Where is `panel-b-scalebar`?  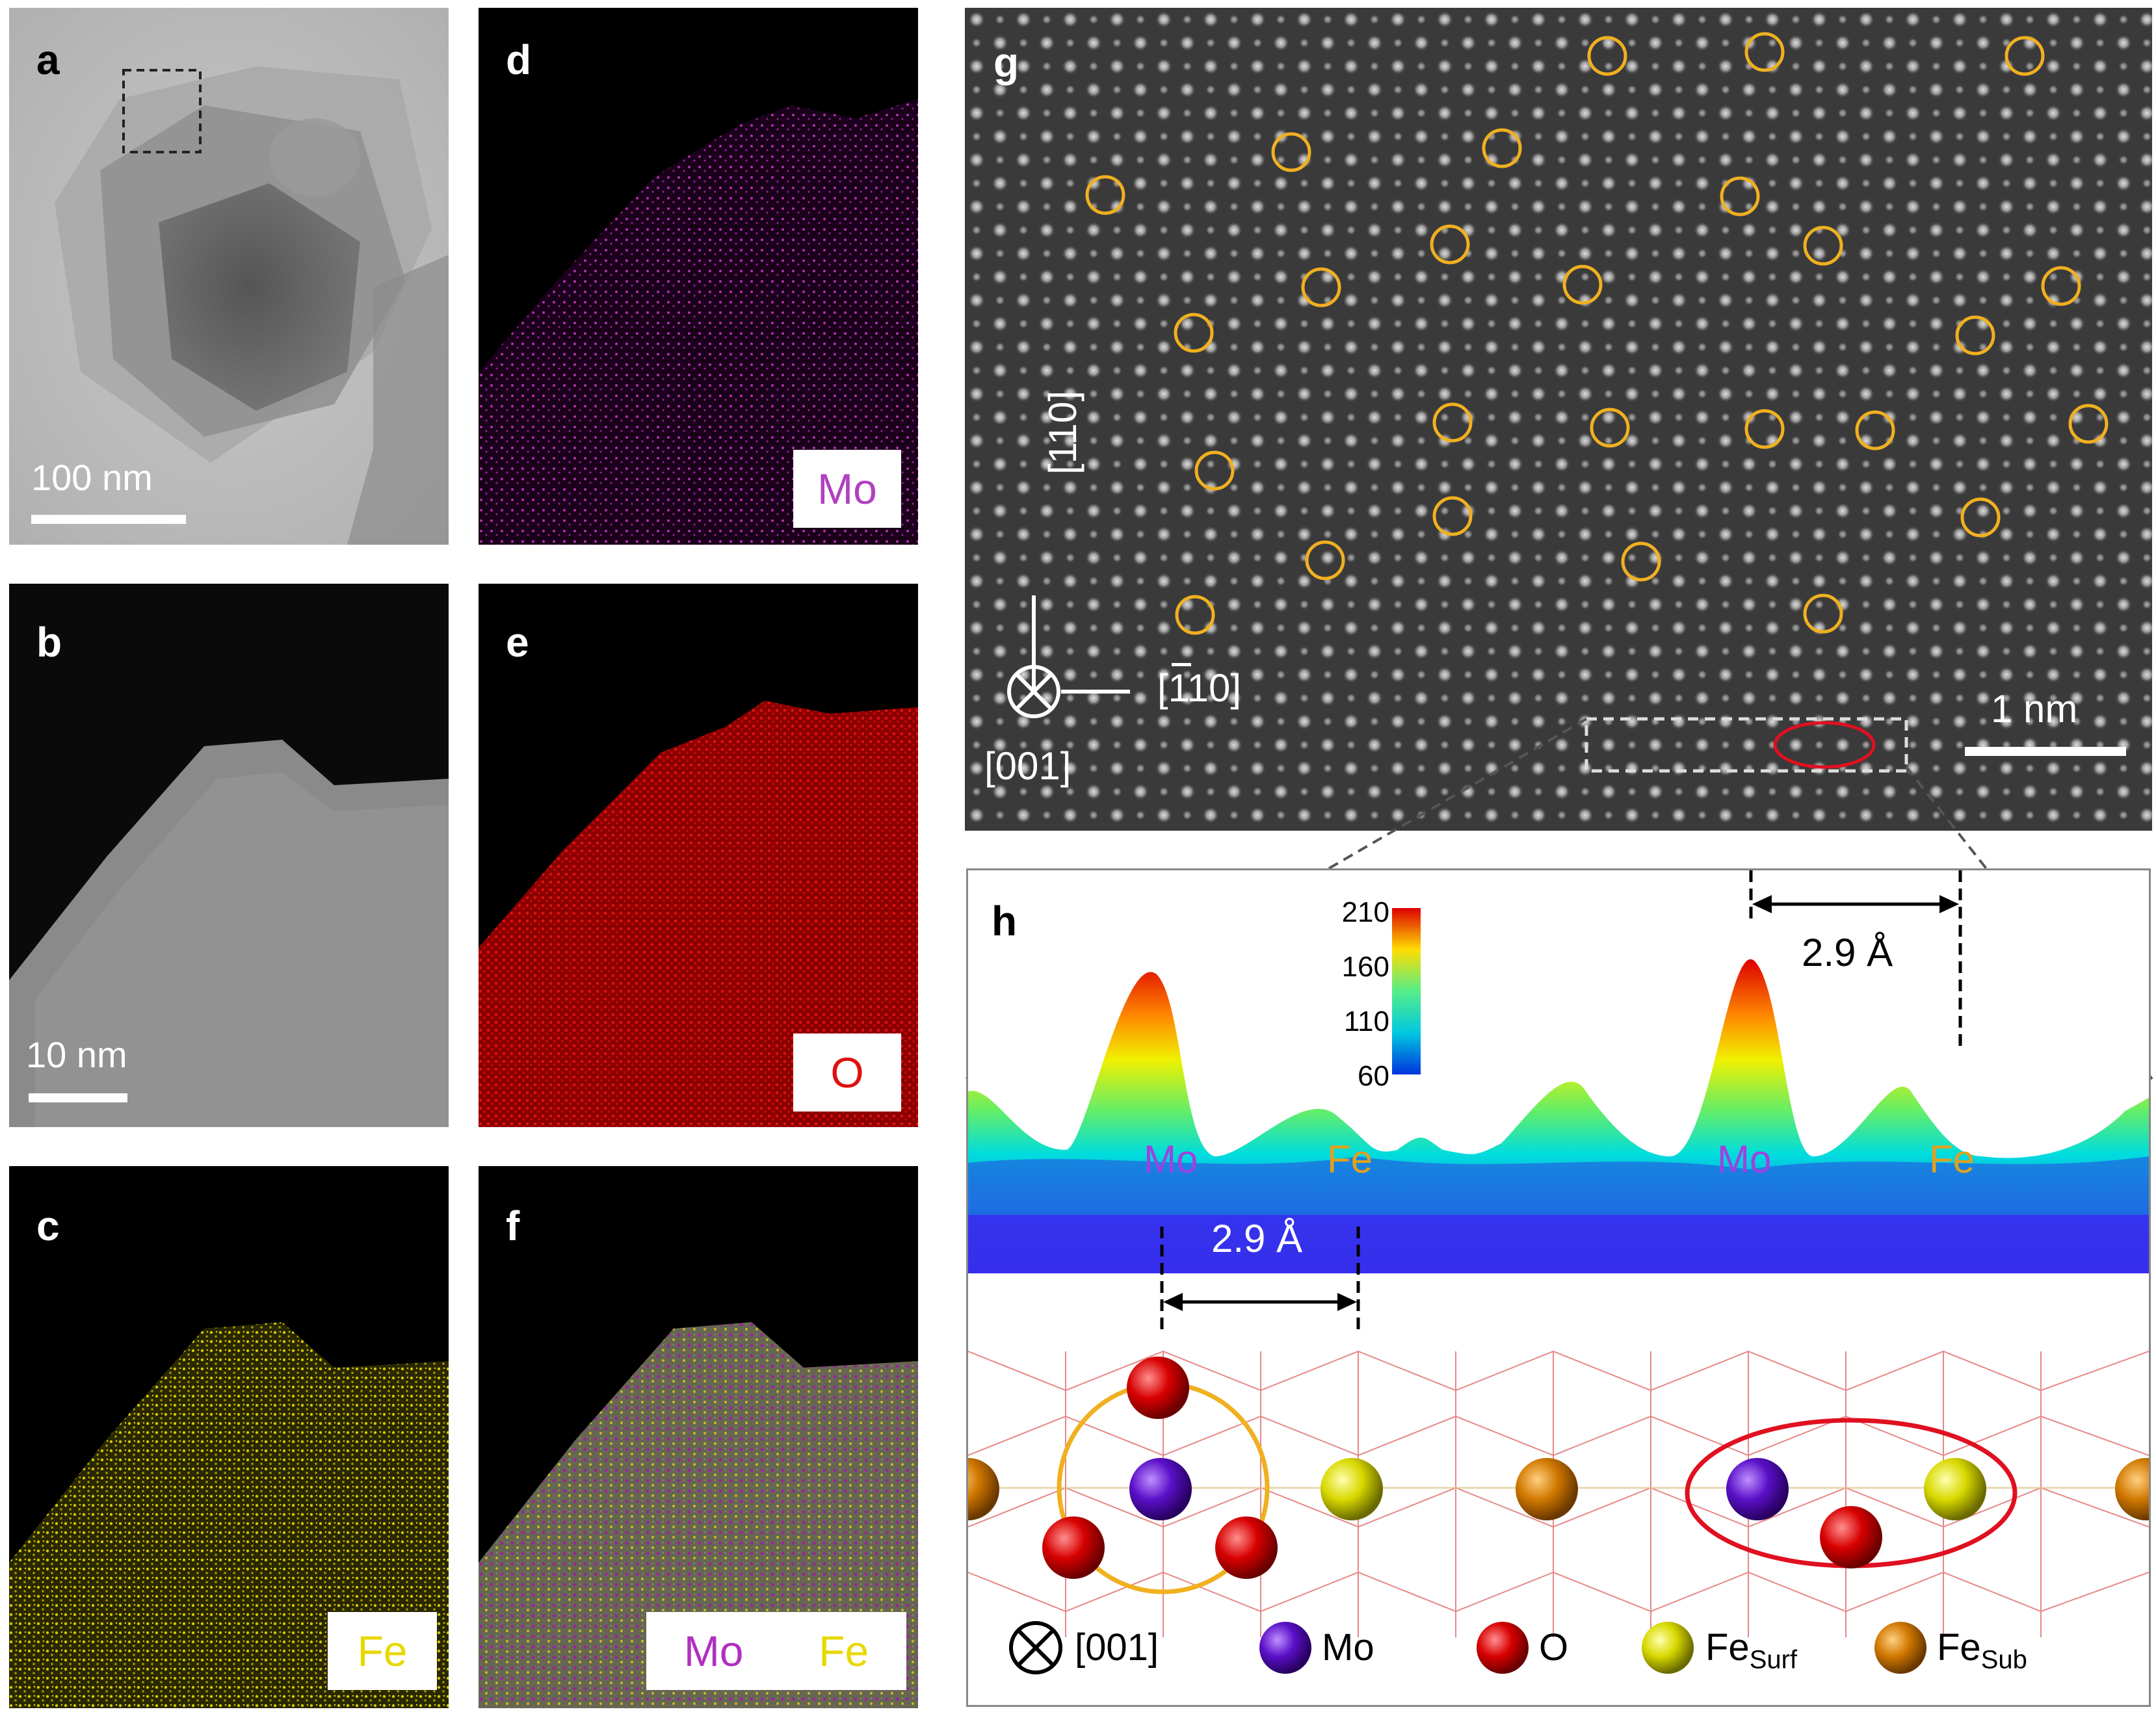 panel-b-scalebar is located at coordinates (78, 1097).